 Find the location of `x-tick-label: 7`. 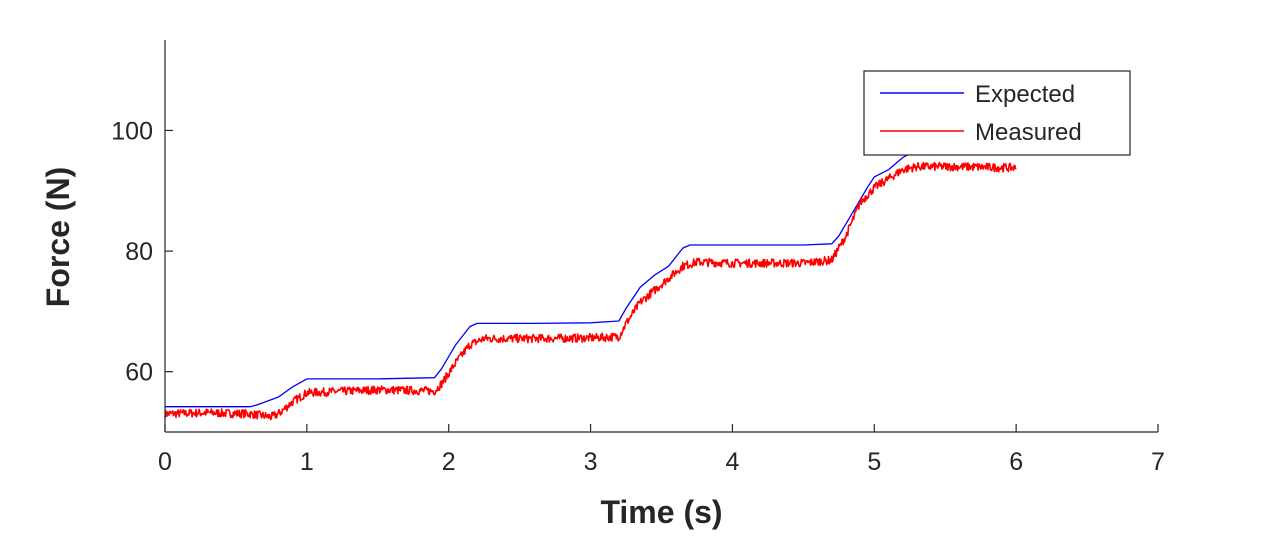

x-tick-label: 7 is located at coordinates (1158, 462).